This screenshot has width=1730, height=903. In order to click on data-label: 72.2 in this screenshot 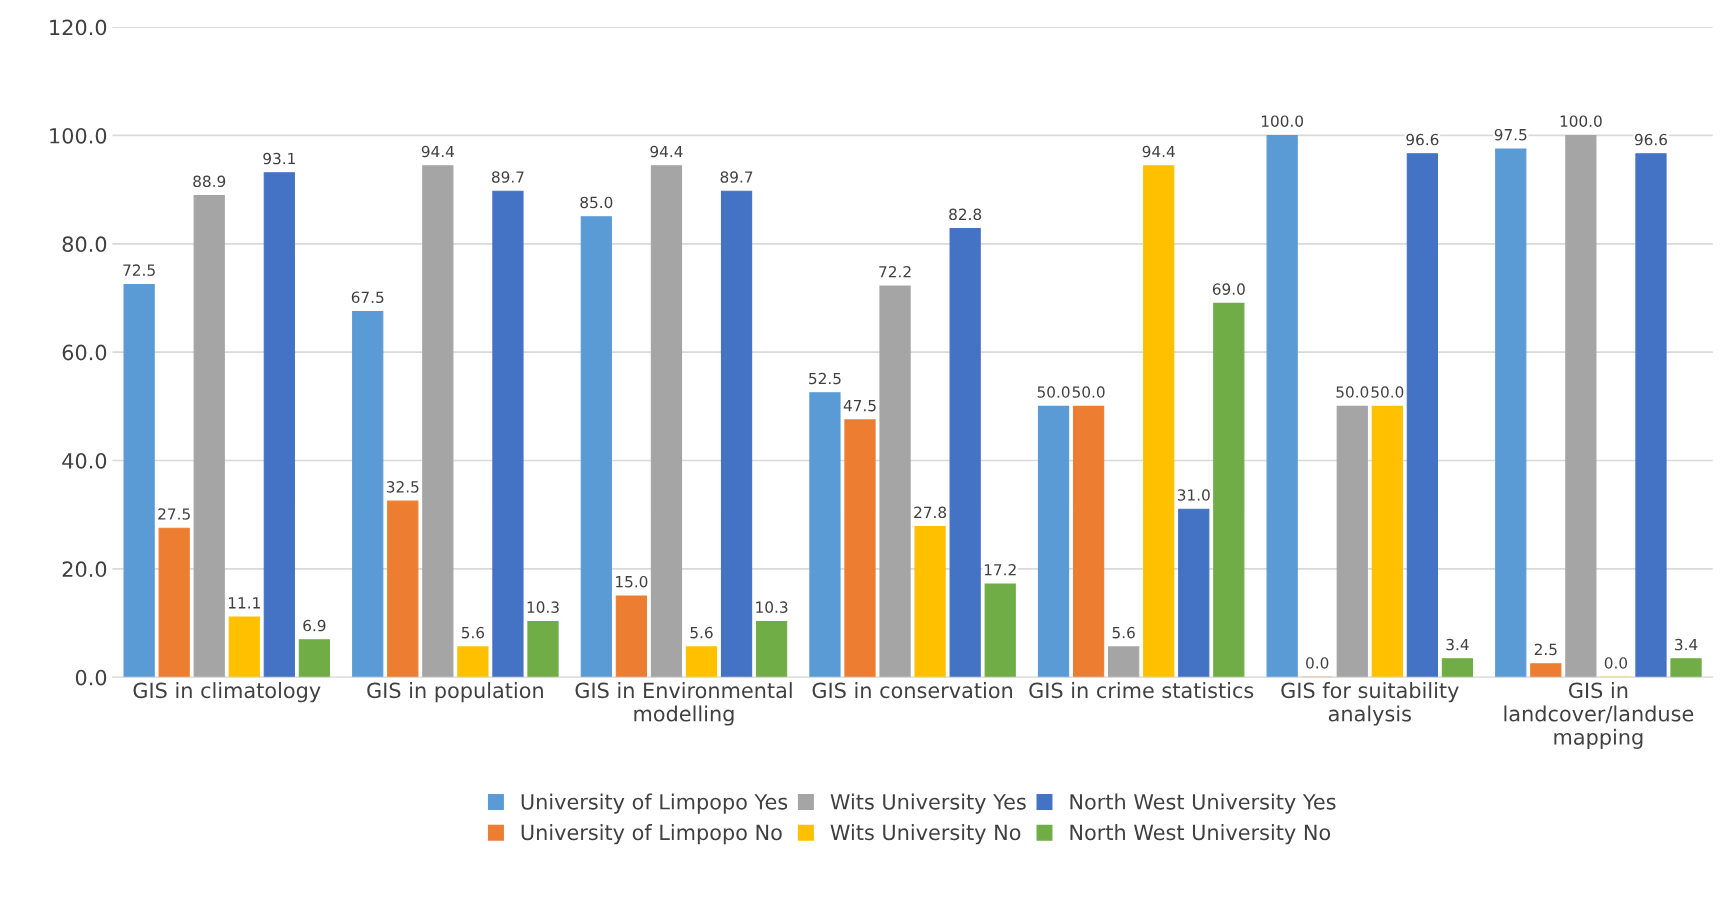, I will do `click(895, 272)`.